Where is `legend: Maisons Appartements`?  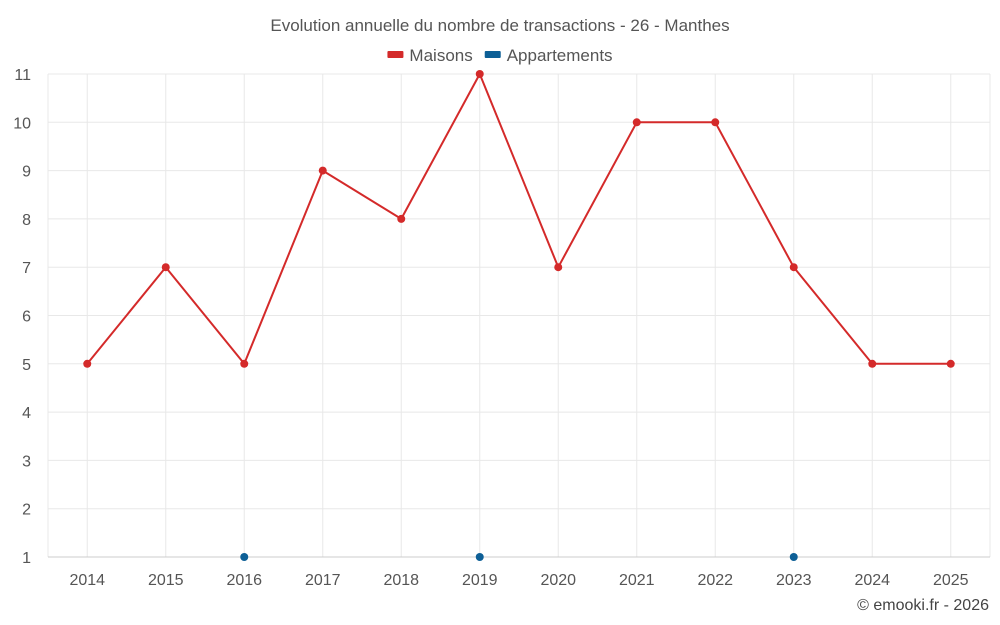 legend: Maisons Appartements is located at coordinates (500, 55).